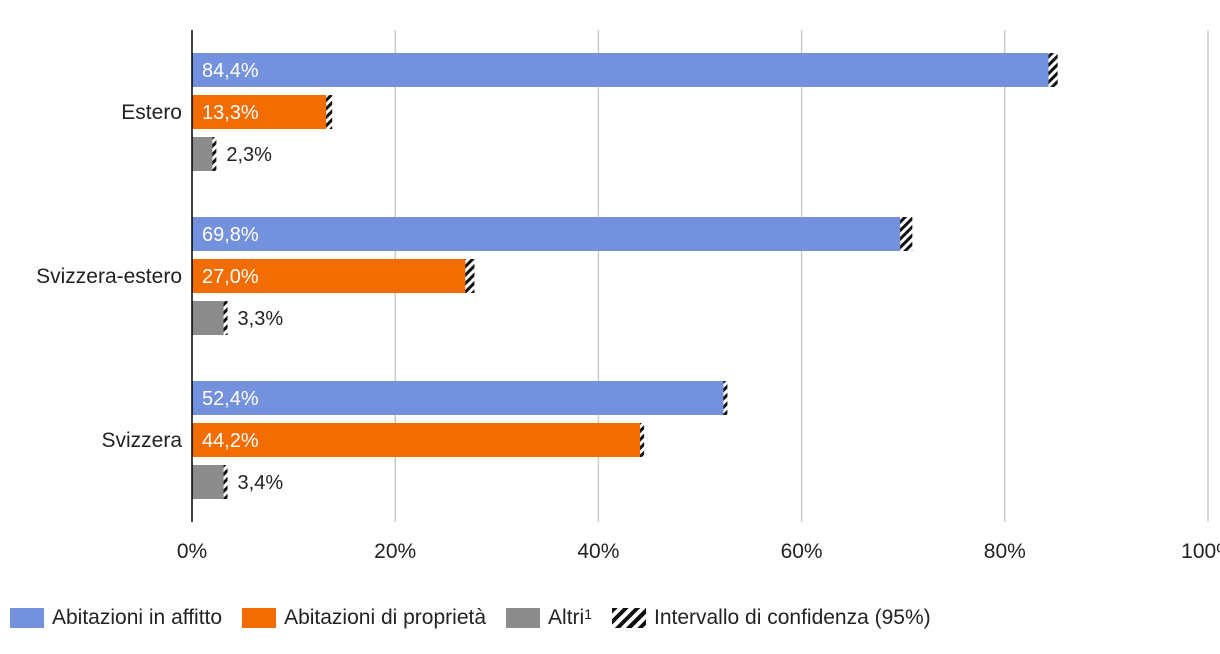 The image size is (1220, 654). I want to click on category-labels: Estero Svizzera-estero Svizzera, so click(109, 276).